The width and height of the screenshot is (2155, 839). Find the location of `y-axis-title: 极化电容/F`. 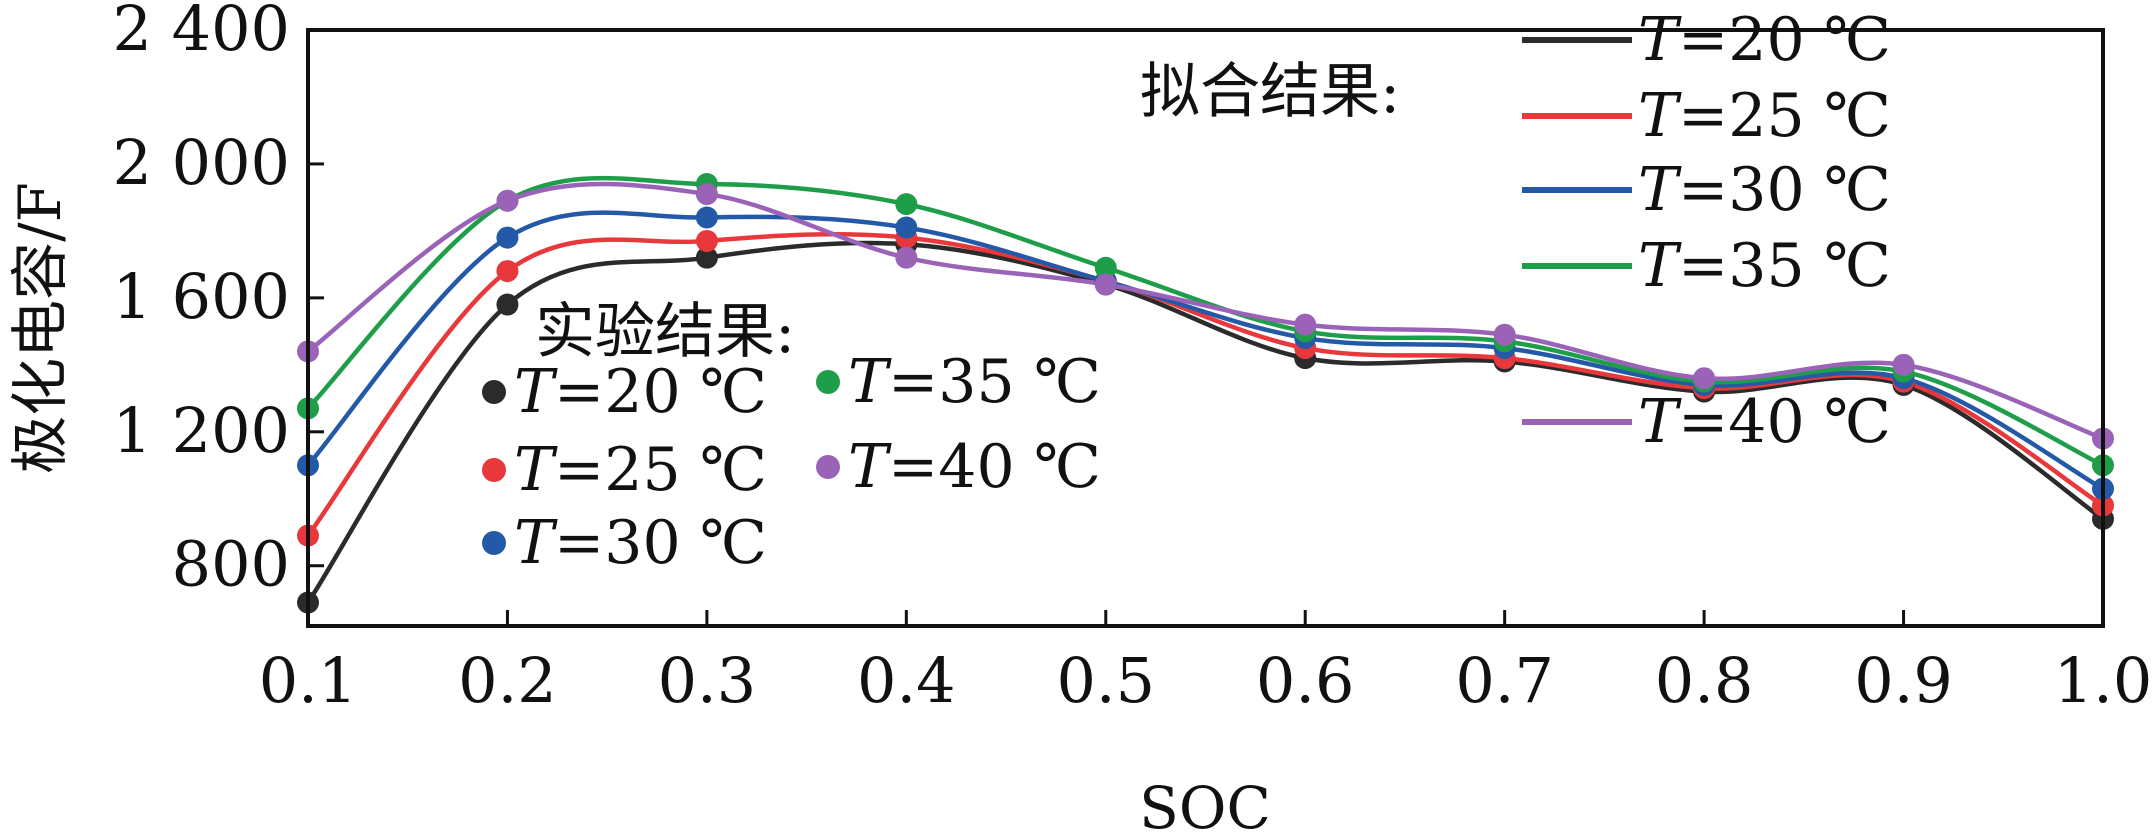

y-axis-title: 极化电容/F is located at coordinates (40, 328).